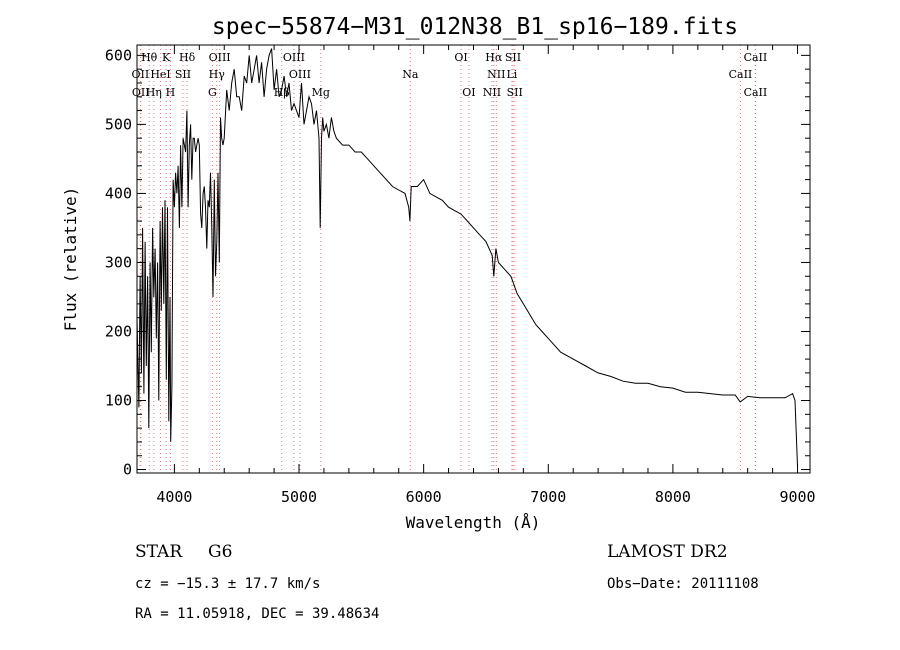 The width and height of the screenshot is (900, 650). Describe the element at coordinates (511, 74) in the screenshot. I see `spectral-line-label: Li` at that location.